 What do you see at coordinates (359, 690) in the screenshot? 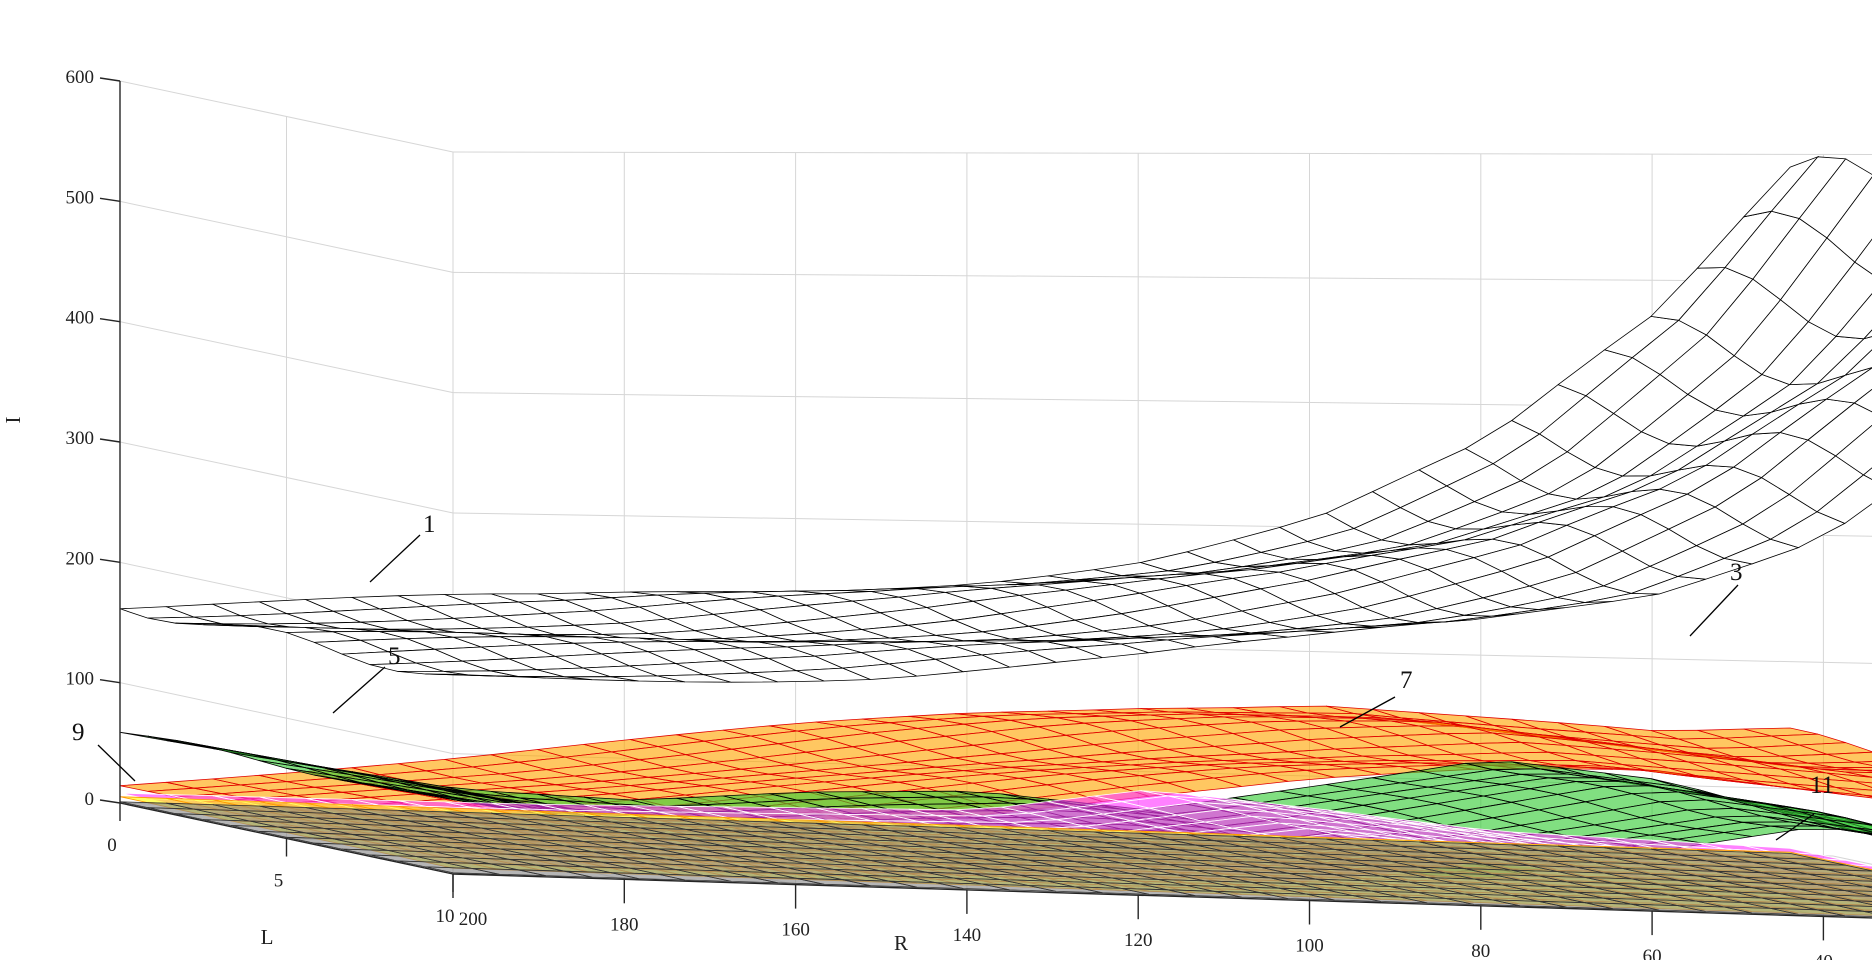
I see `callout-5-arrow` at bounding box center [359, 690].